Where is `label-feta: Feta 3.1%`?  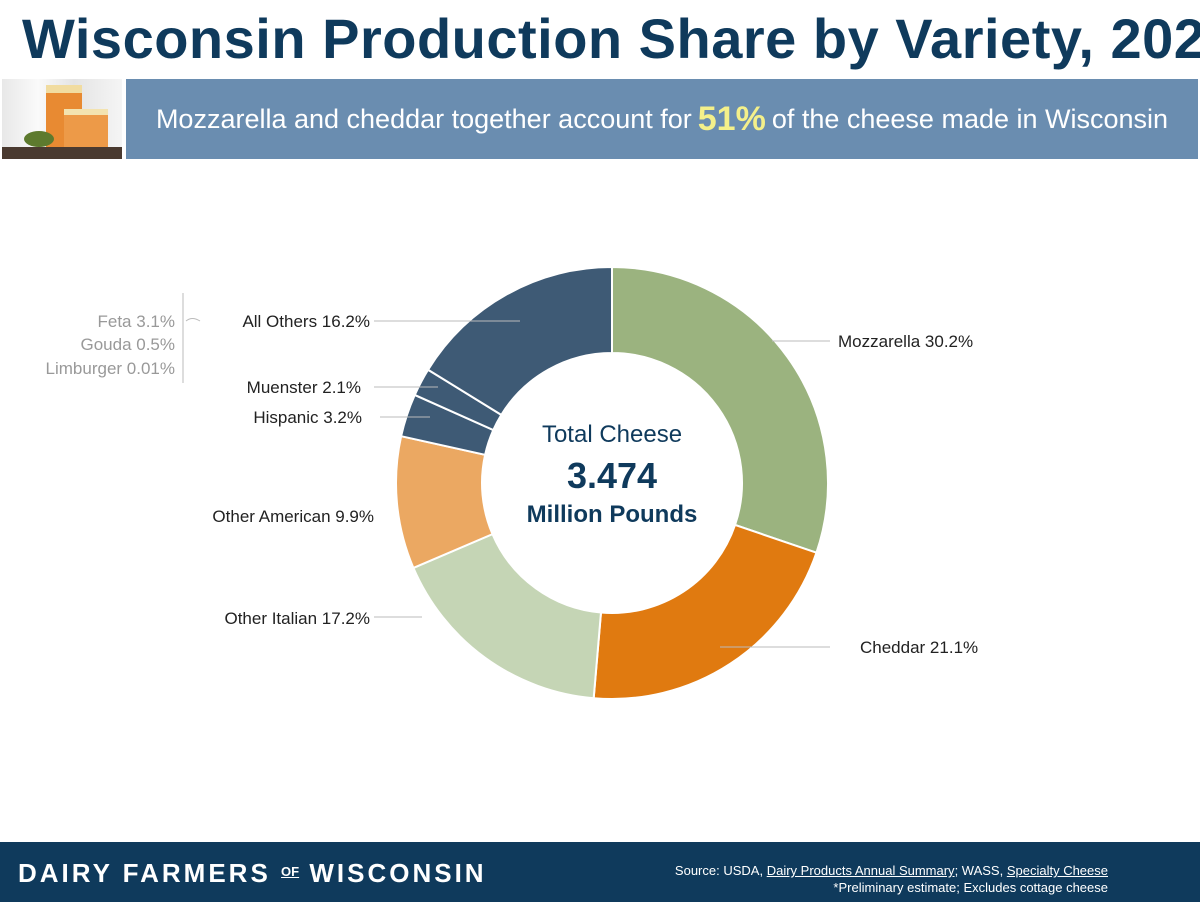
label-feta: Feta 3.1% is located at coordinates (137, 321).